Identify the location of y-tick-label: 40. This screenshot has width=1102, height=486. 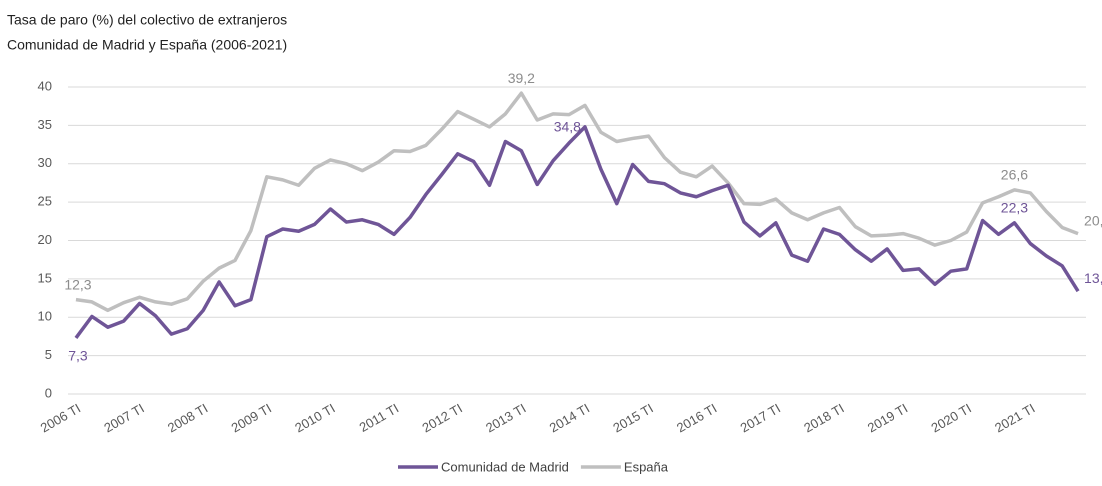
(45, 85).